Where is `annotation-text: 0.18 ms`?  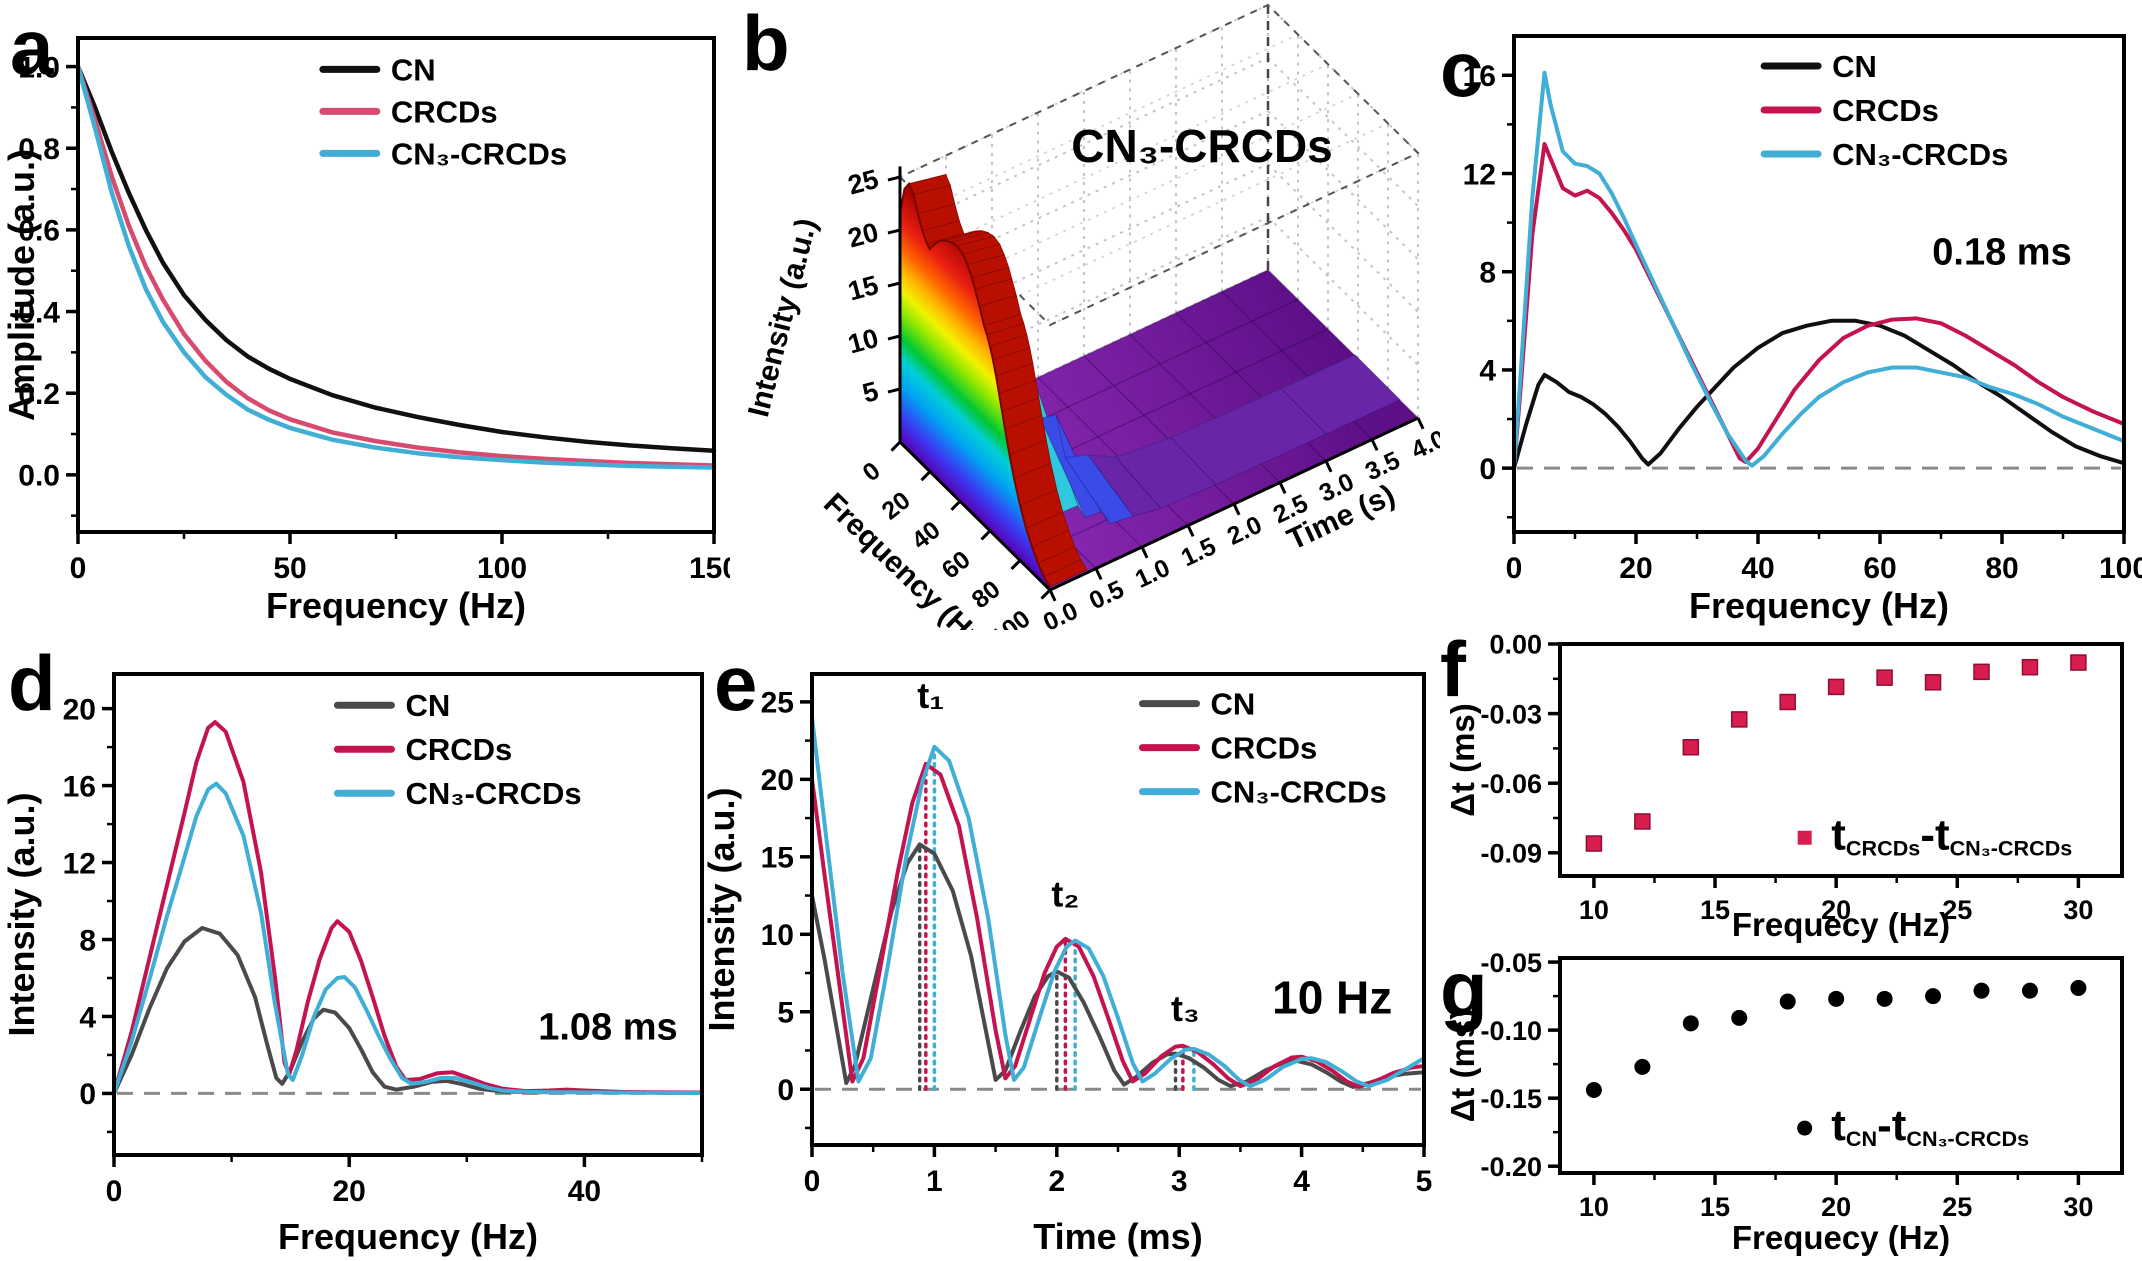
annotation-text: 0.18 ms is located at coordinates (2001, 252).